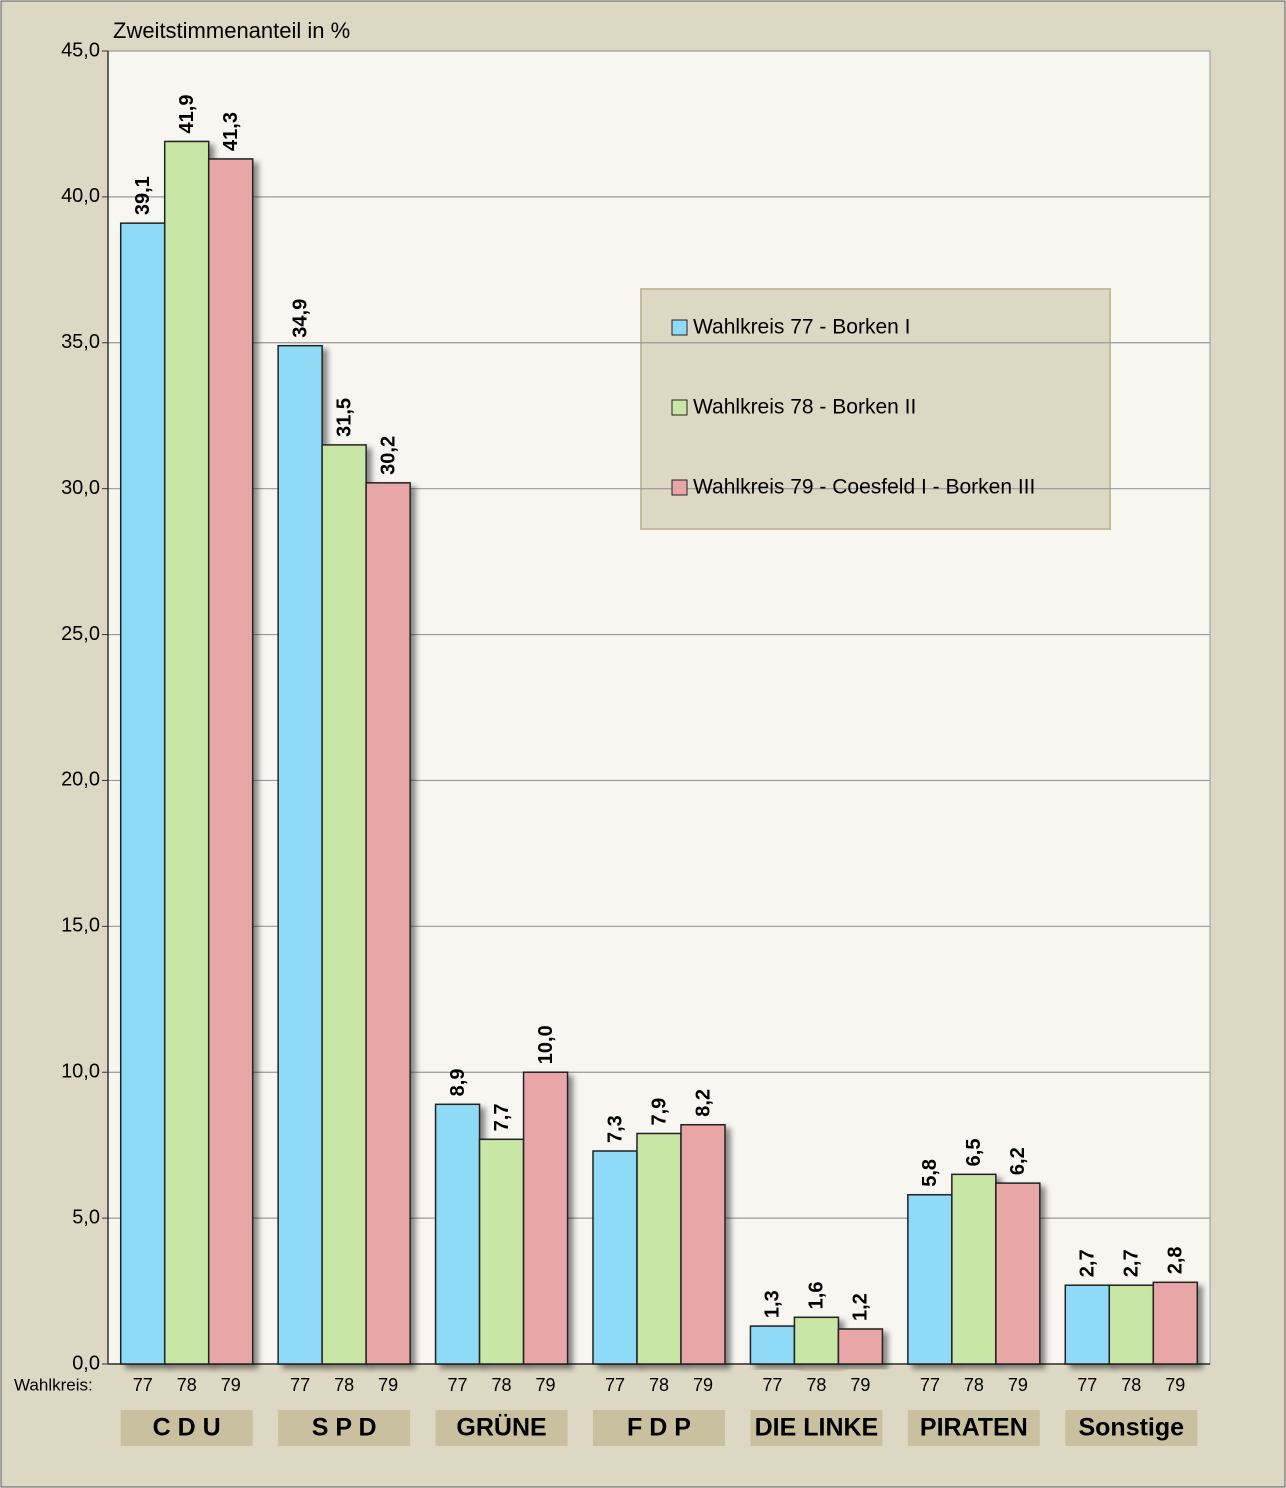 Image resolution: width=1286 pixels, height=1488 pixels. Describe the element at coordinates (80, 342) in the screenshot. I see `y-tick-label: 35,0` at that location.